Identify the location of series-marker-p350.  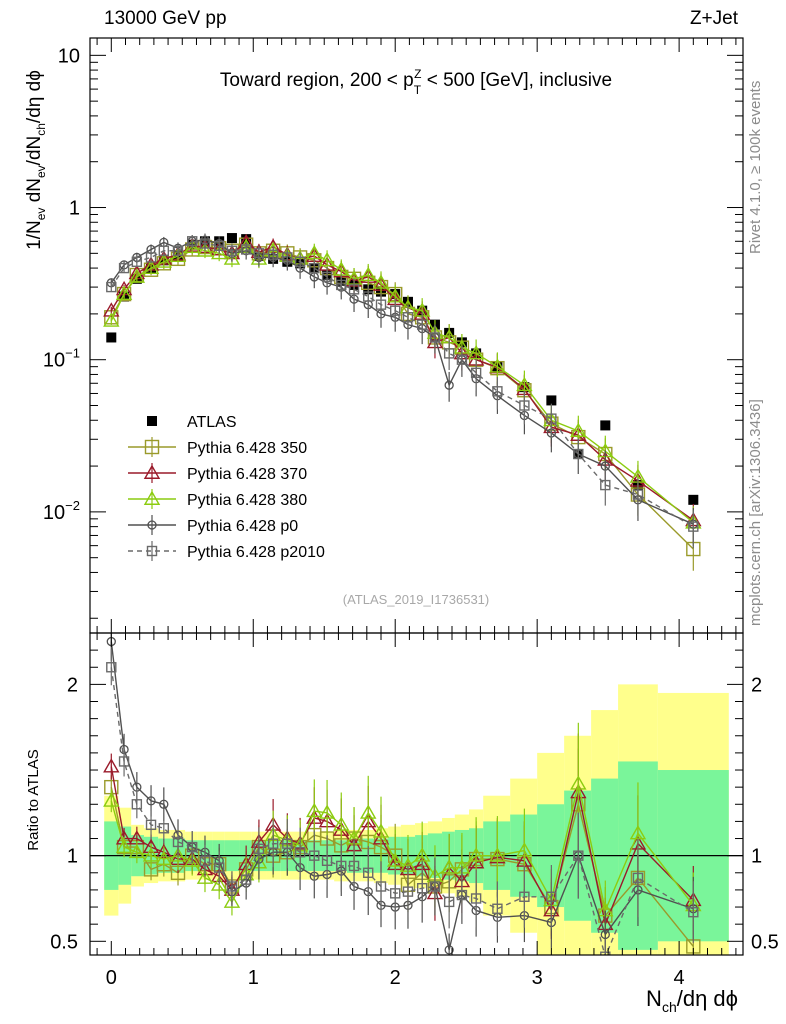
(152, 447).